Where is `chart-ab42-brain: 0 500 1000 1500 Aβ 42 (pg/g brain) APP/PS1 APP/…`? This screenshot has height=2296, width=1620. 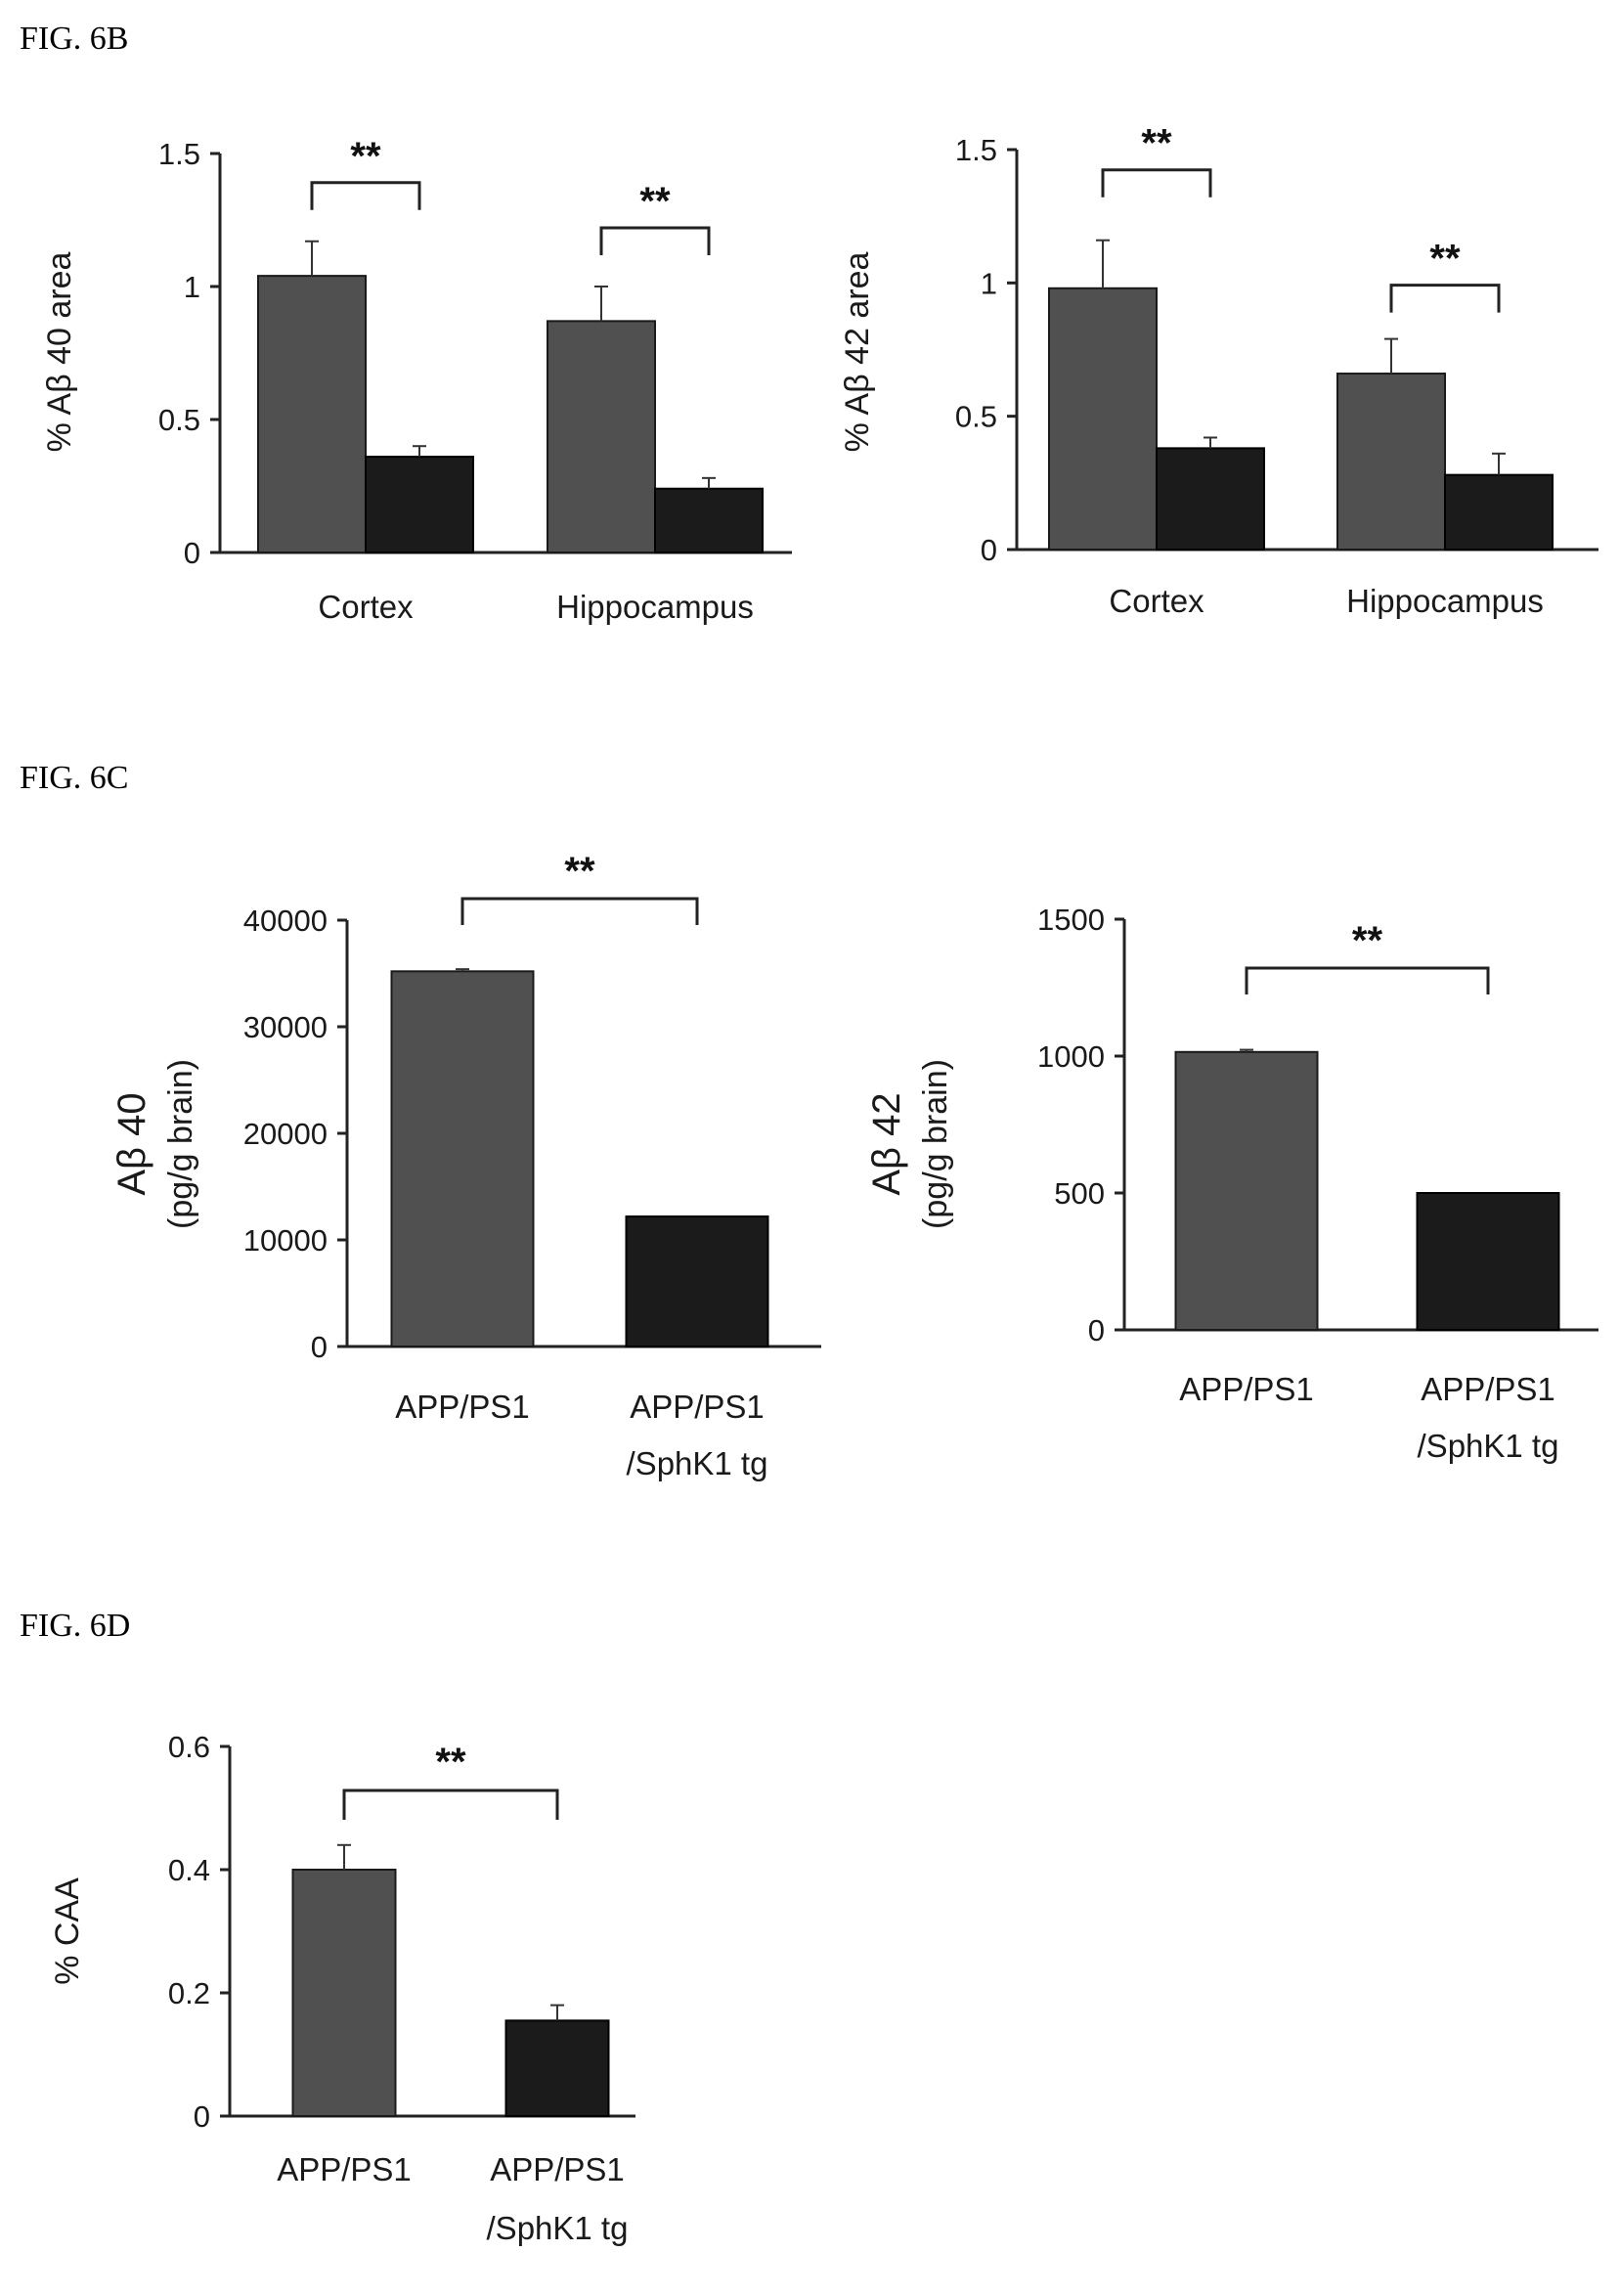
chart-ab42-brain: 0 500 1000 1500 Aβ 42 (pg/g brain) APP/PS1 APP/… is located at coordinates (1231, 1183).